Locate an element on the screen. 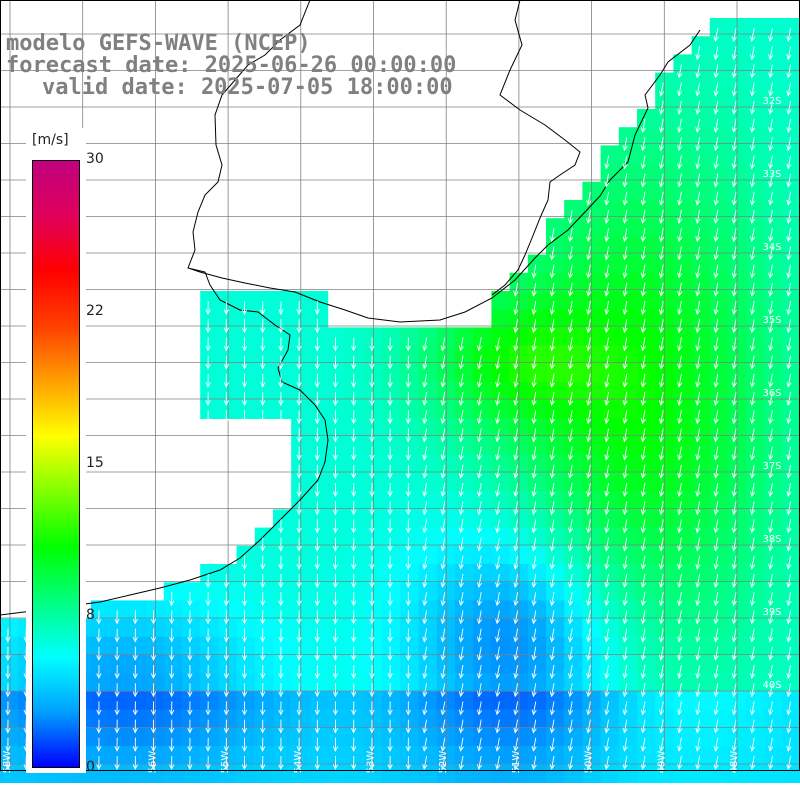  longitude-label: 56W is located at coordinates (152, 762).